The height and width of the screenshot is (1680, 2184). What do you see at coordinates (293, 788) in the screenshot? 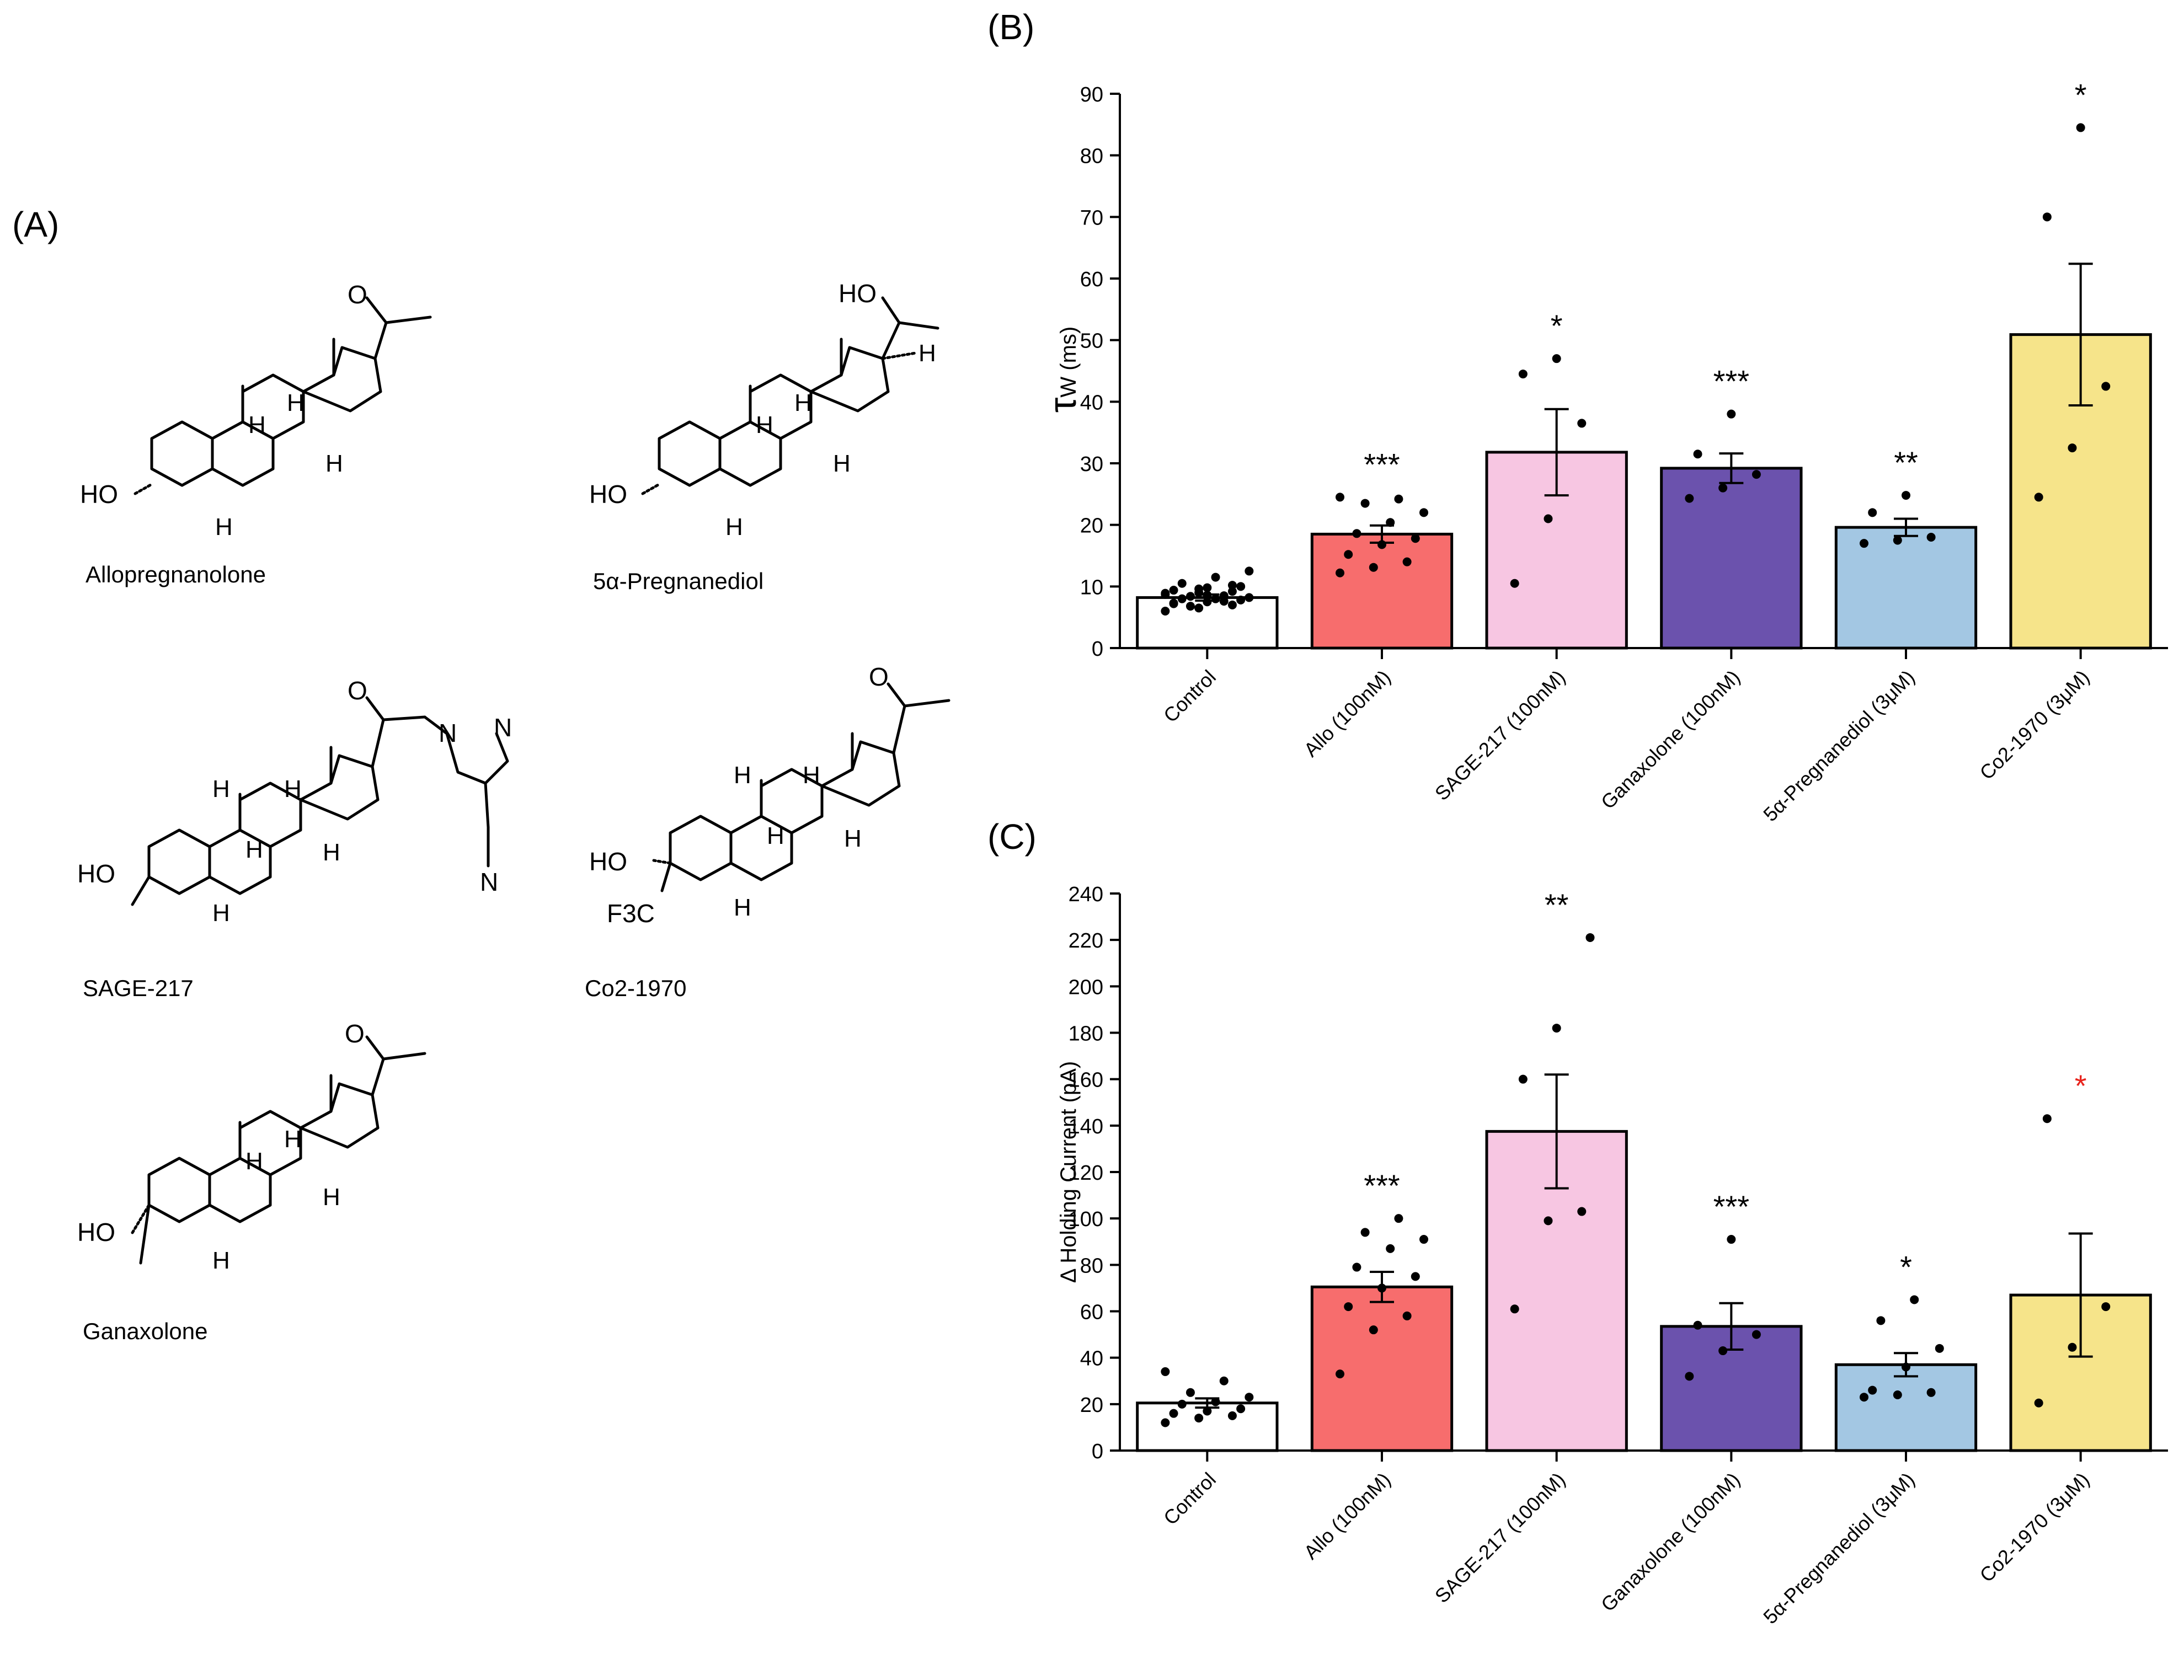
I see `atom-h-sage-2: H` at bounding box center [293, 788].